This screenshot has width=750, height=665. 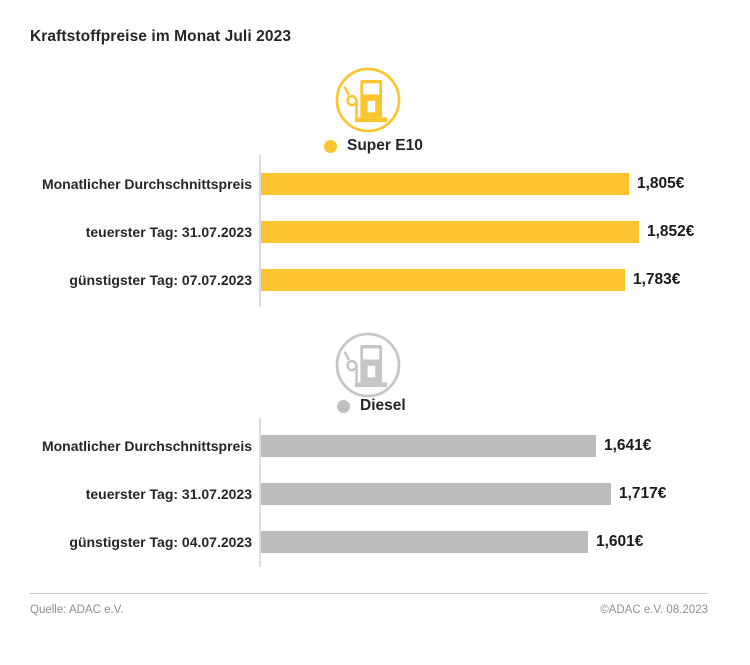 What do you see at coordinates (643, 493) in the screenshot?
I see `value-label: 1,717€` at bounding box center [643, 493].